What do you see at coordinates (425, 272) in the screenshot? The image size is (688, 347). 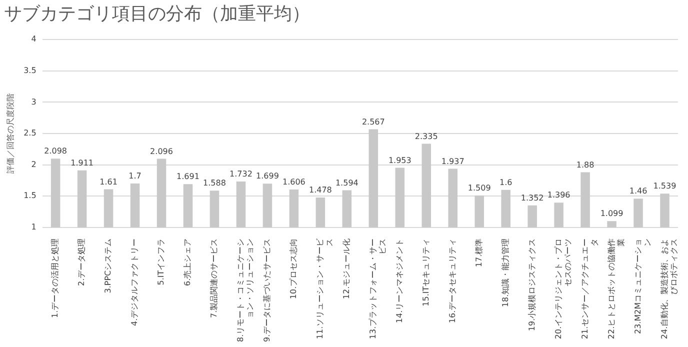 I see `x-tick-label: 15.ITセキュリティ` at bounding box center [425, 272].